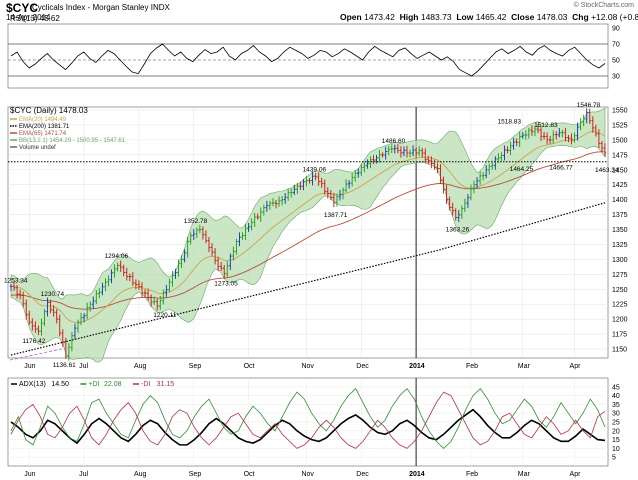 This screenshot has width=638, height=480. Describe the element at coordinates (28, 17) in the screenshot. I see `quote-date: 14-Apr-2014` at that location.